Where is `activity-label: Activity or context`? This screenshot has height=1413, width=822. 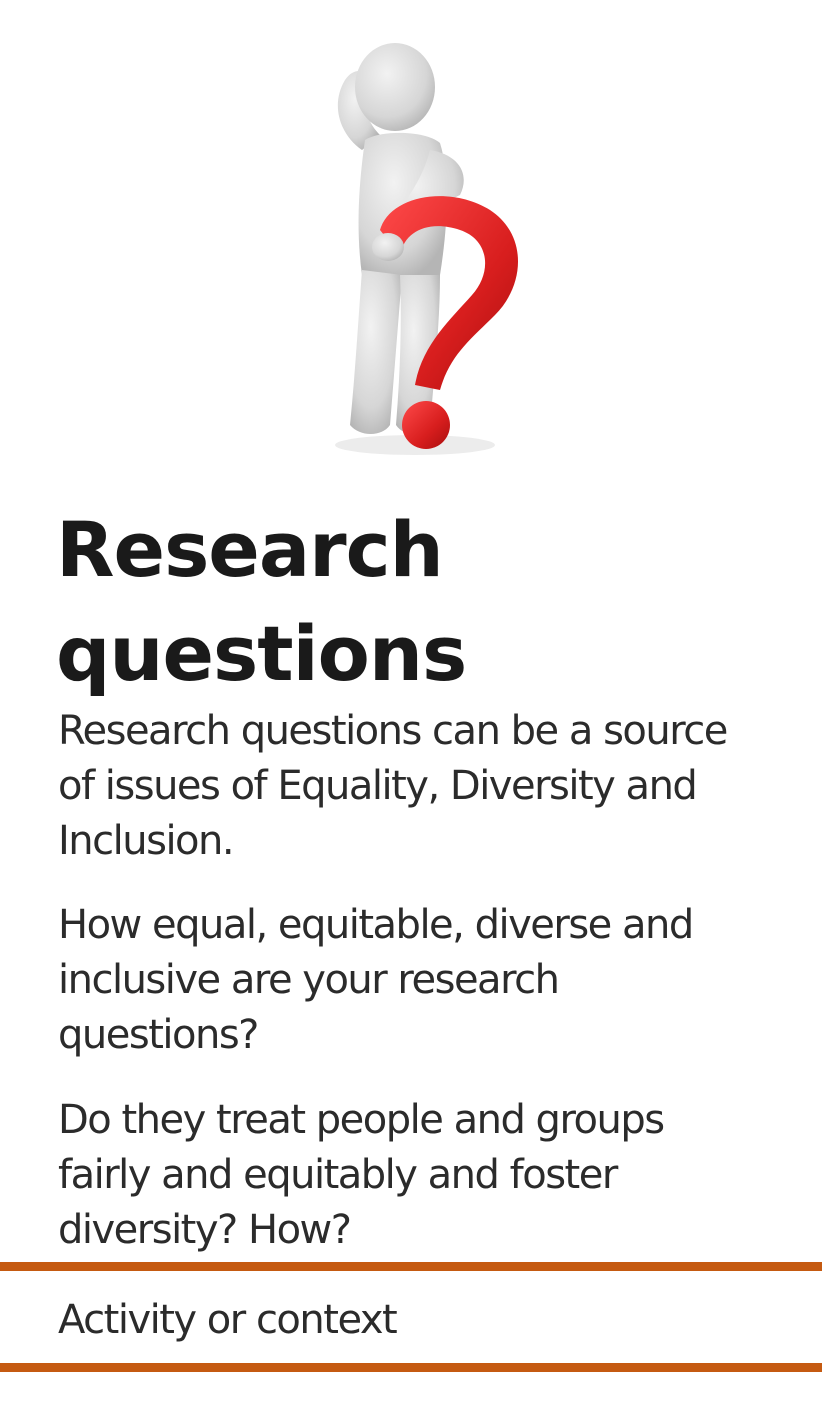
activity-label: Activity or context is located at coordinates (228, 1320).